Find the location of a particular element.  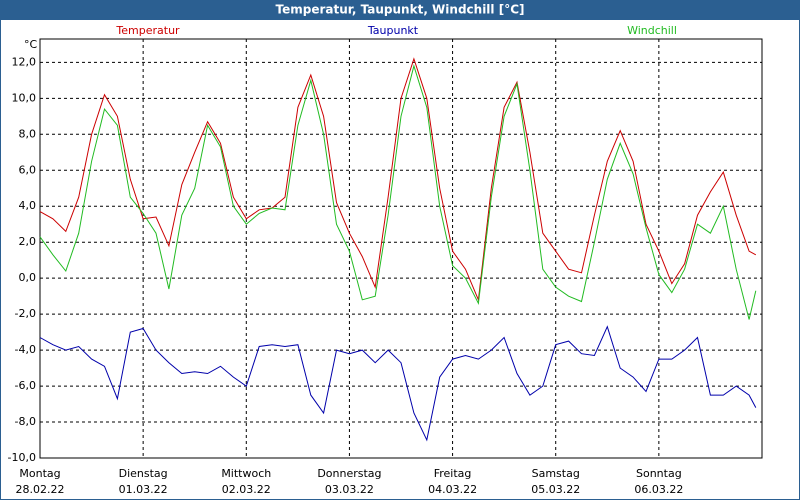

x-tick-date: 28.02.22 is located at coordinates (40, 489).